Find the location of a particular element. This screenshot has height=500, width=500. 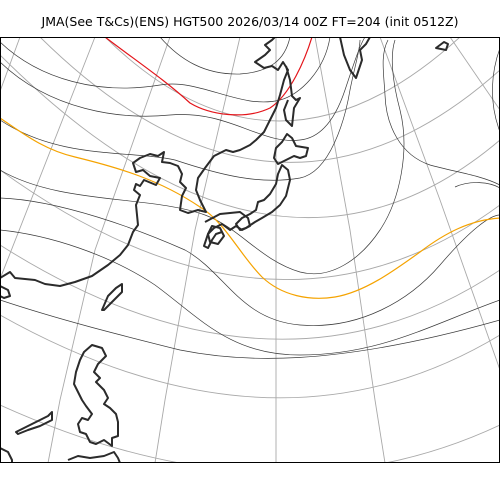

coastline-honshu is located at coordinates (263, 197).